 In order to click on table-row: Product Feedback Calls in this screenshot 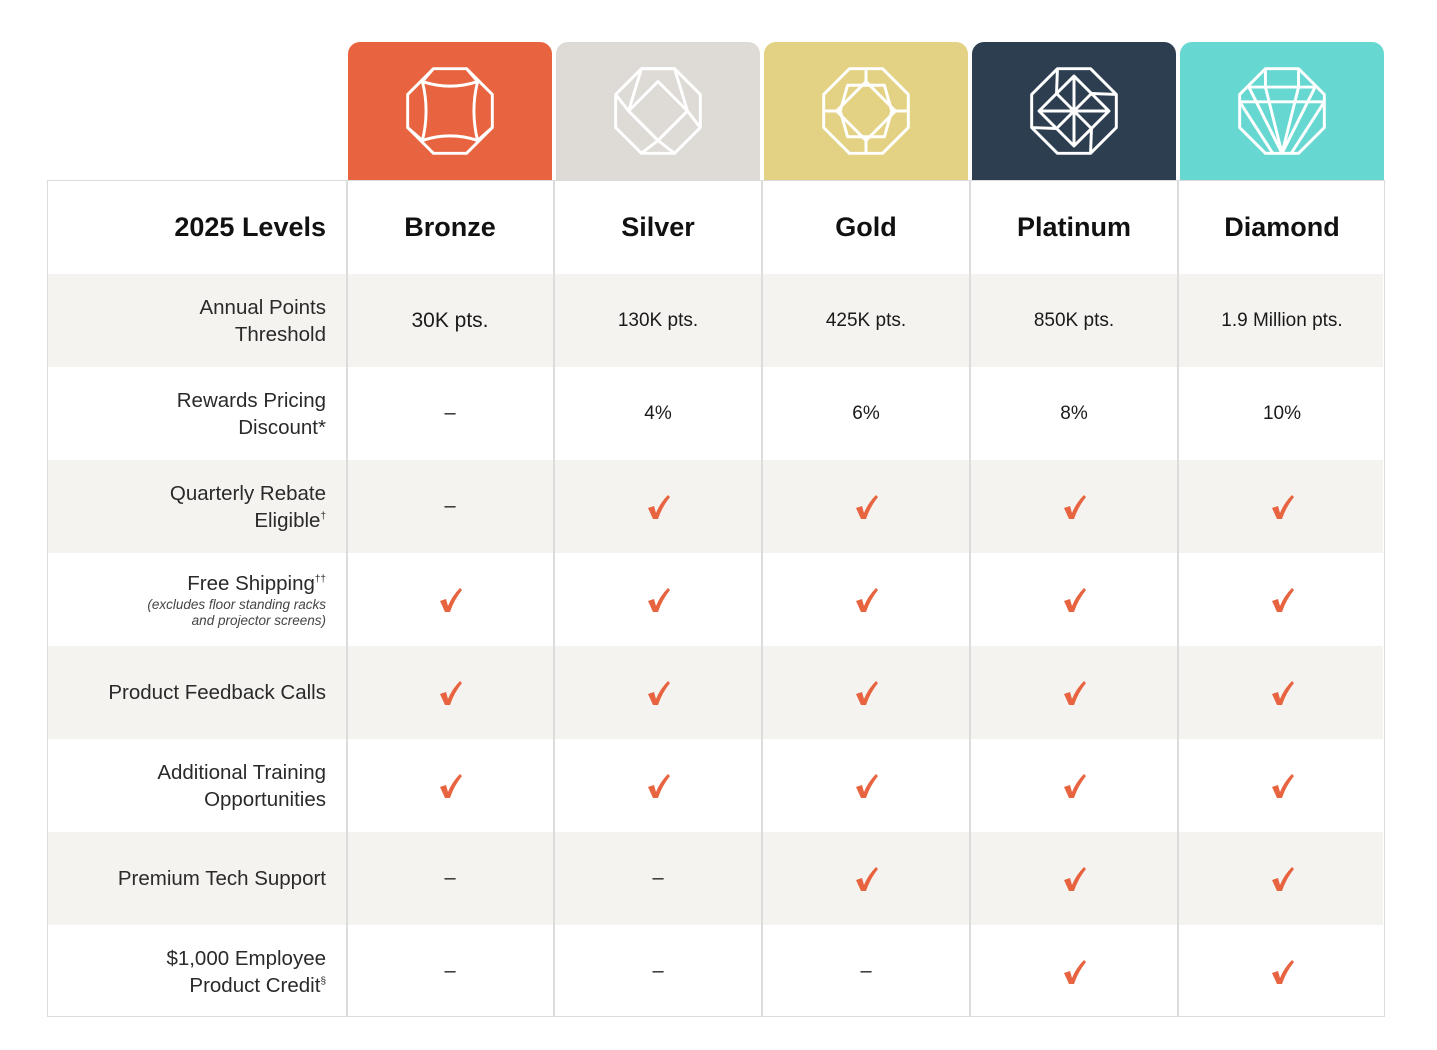, I will do `click(715, 692)`.